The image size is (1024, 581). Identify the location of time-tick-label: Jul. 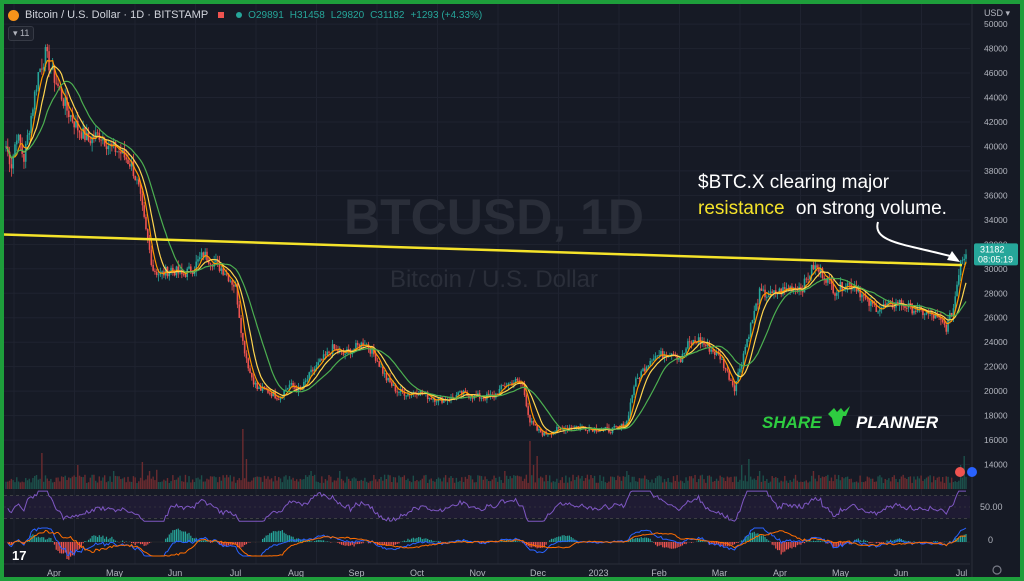
(236, 572).